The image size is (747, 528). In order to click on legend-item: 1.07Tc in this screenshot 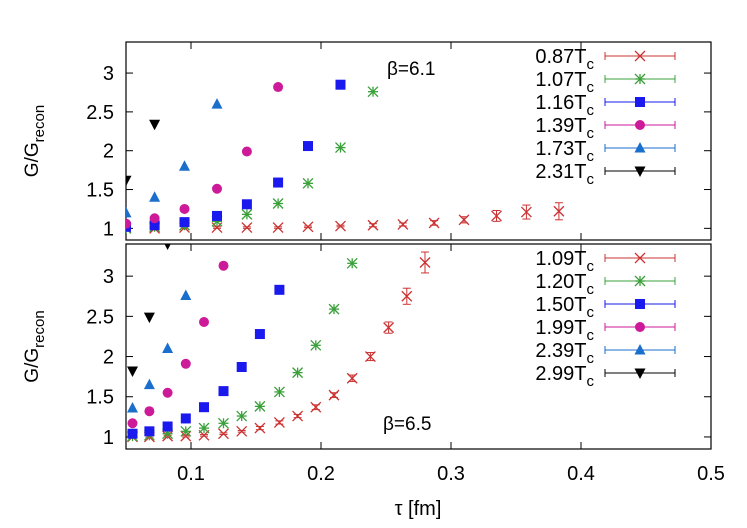, I will do `click(605, 82)`.